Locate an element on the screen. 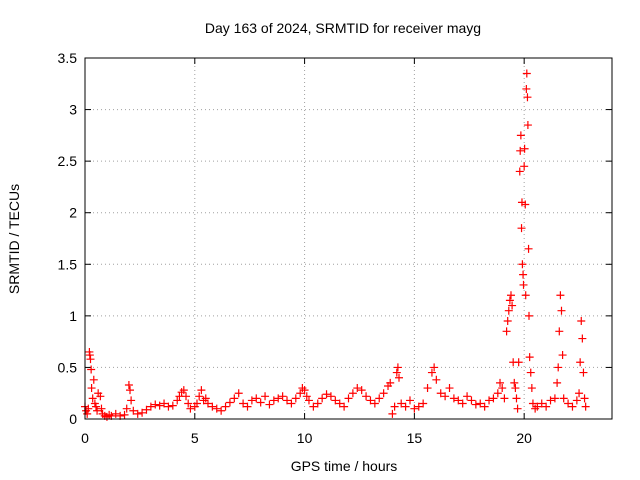 This screenshot has width=640, height=480. x-tick-label: 0 is located at coordinates (85, 438).